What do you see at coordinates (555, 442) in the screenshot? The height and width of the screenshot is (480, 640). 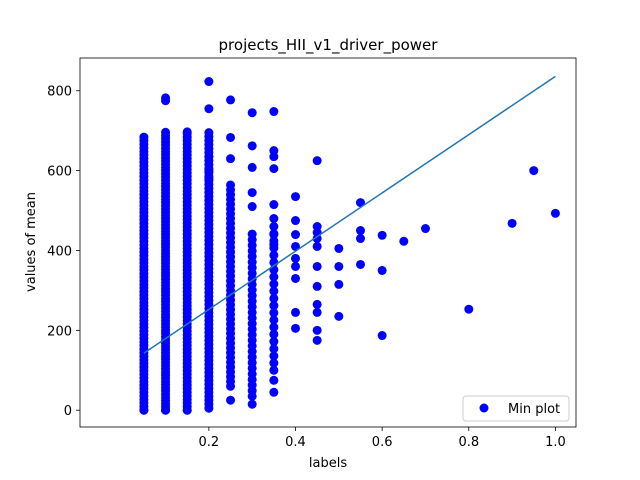 I see `x-tick-label: 1.0` at bounding box center [555, 442].